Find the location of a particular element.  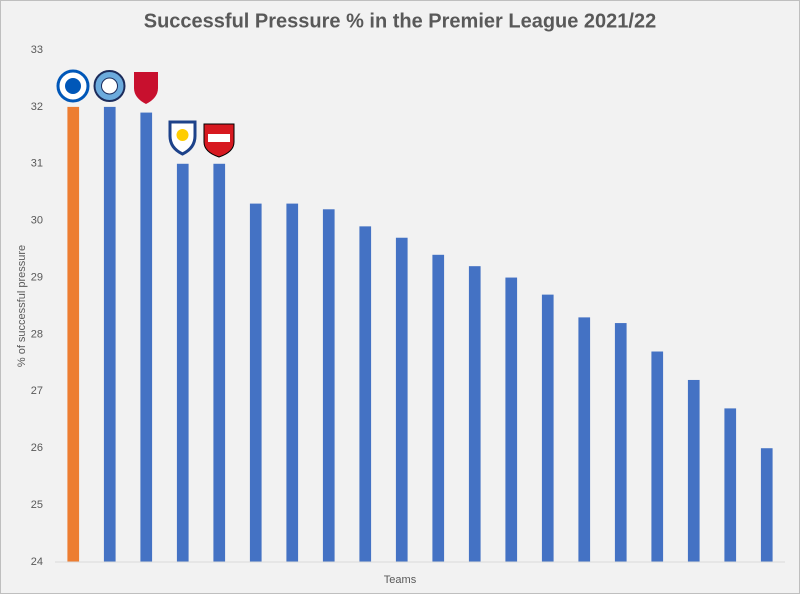

y-tick-label: 29 is located at coordinates (37, 277).